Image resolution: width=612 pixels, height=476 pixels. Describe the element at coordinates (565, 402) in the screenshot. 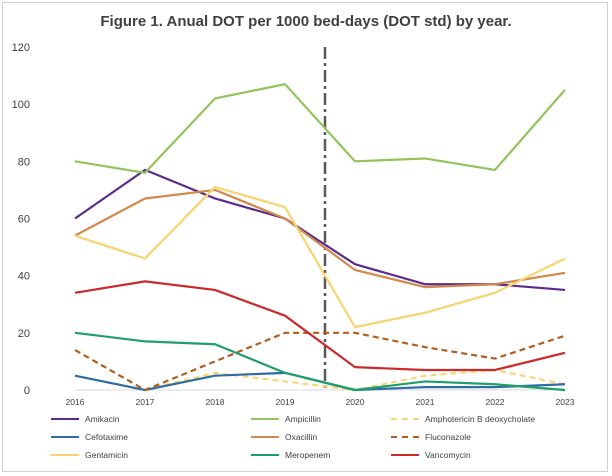

I see `x-tick-label: 2023` at that location.